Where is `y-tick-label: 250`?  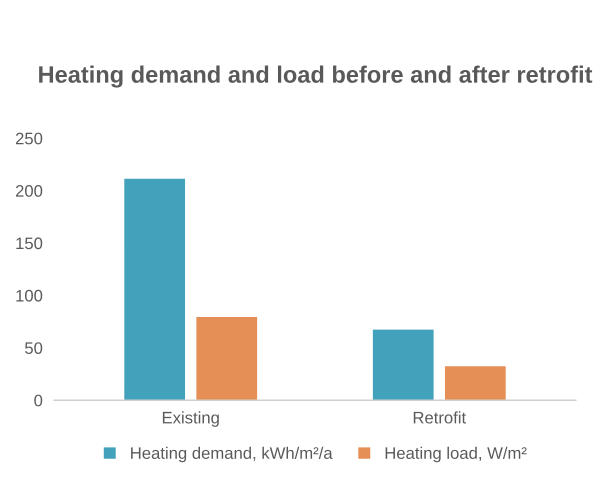
y-tick-label: 250 is located at coordinates (29, 138).